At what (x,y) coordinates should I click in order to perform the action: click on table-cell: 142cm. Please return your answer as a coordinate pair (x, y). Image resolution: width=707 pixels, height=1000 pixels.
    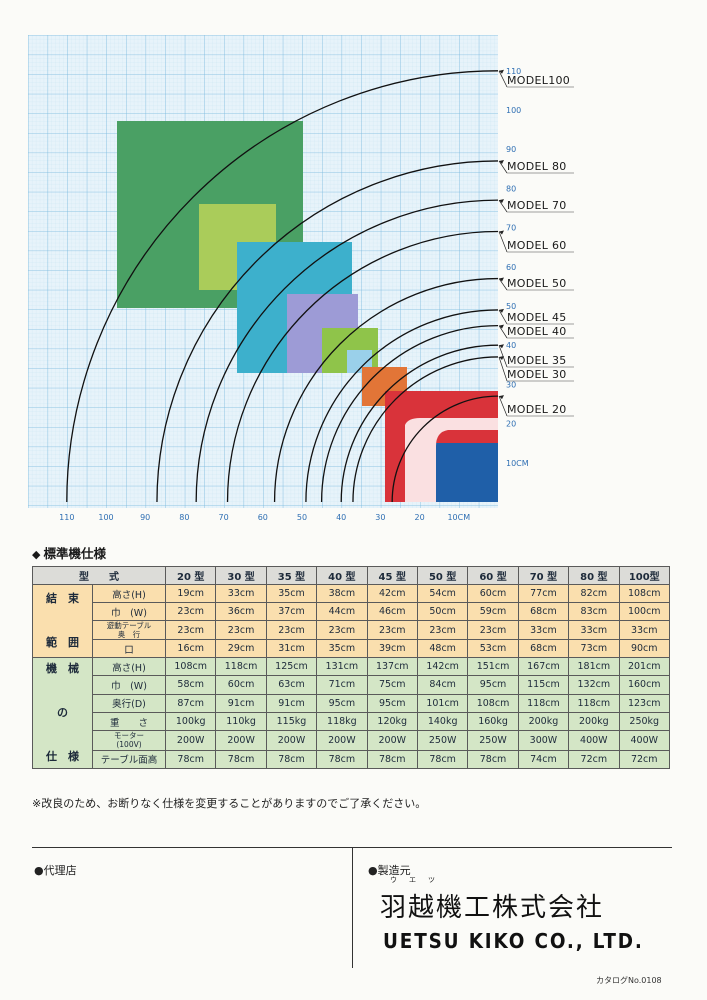
    Looking at the image, I should click on (442, 666).